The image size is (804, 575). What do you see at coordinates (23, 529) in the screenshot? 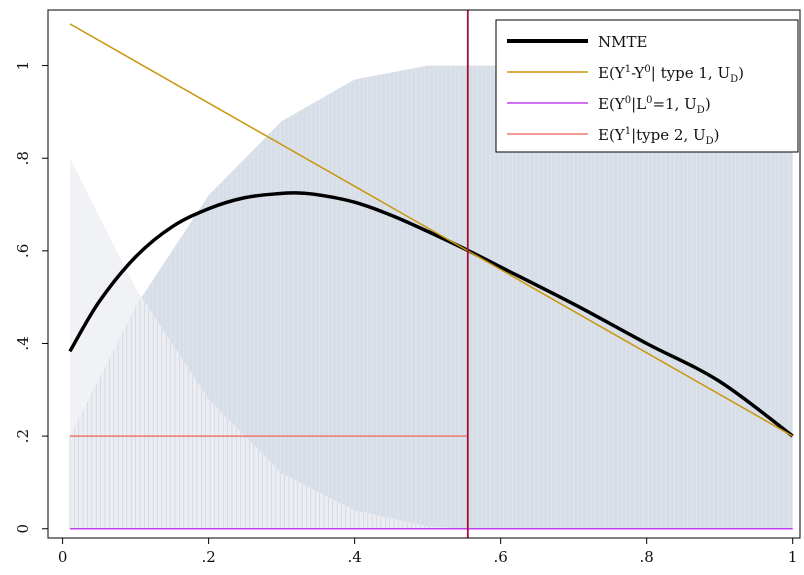
I see `y-tick-label: 0` at bounding box center [23, 529].